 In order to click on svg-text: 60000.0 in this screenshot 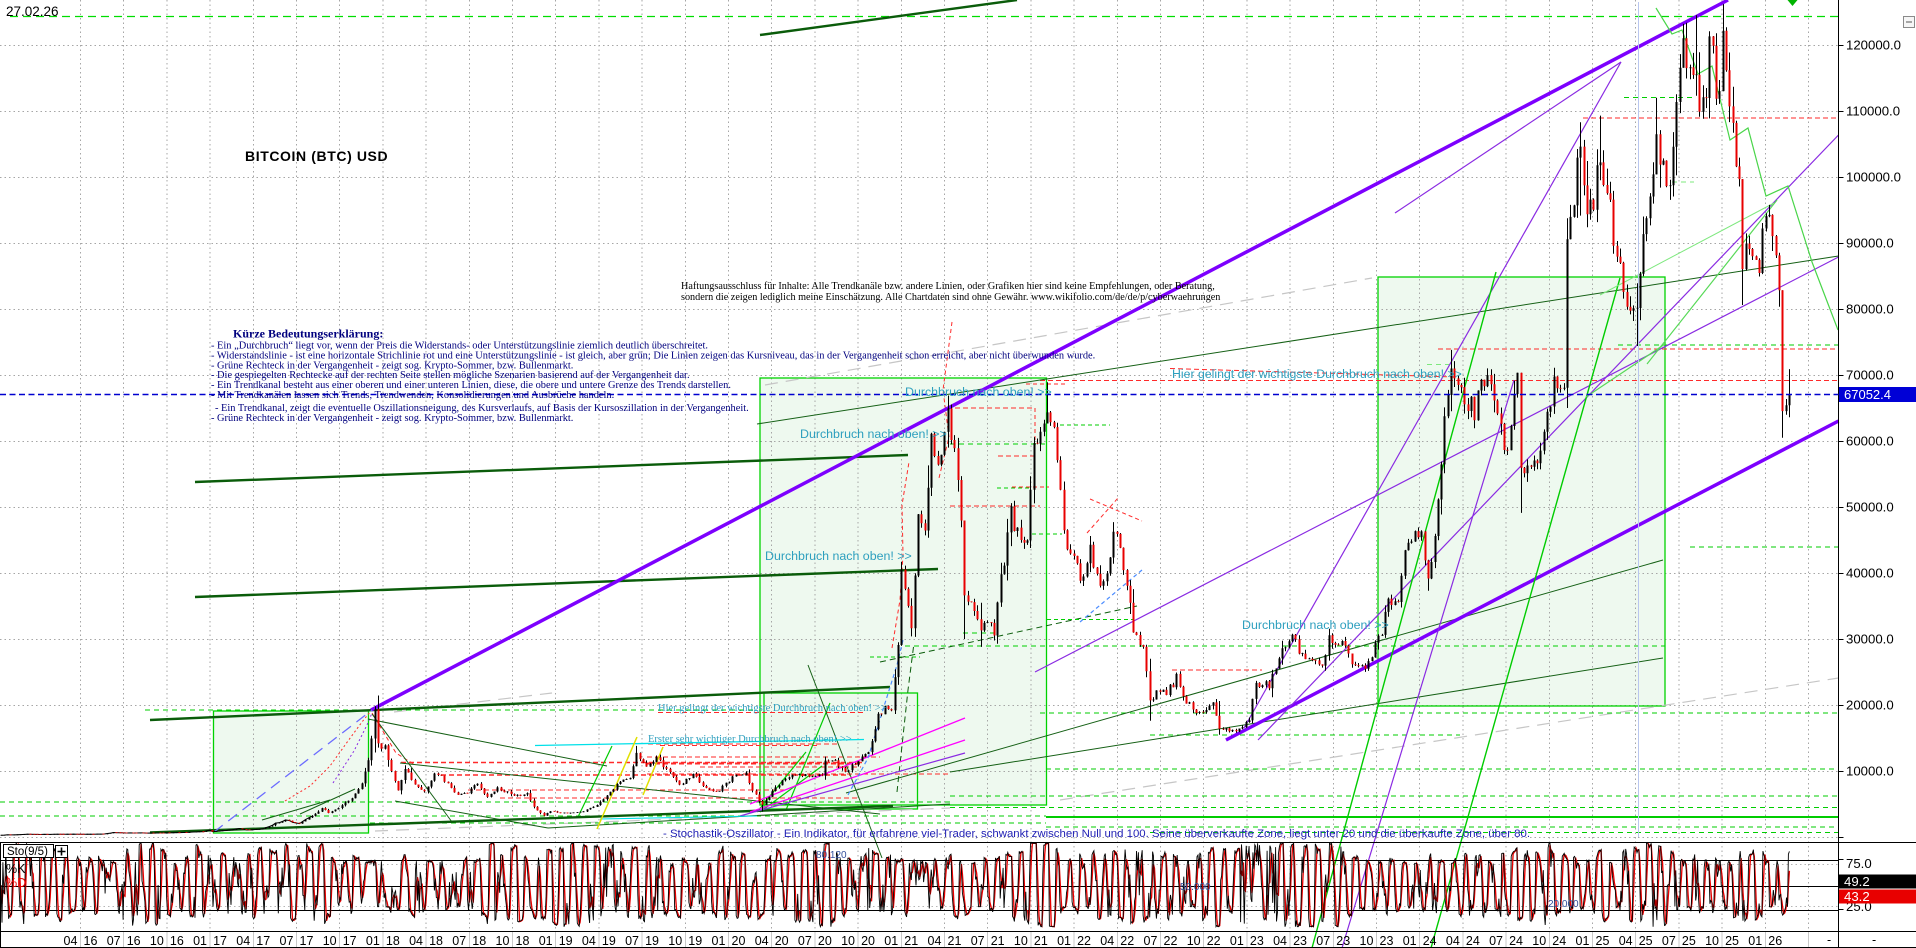, I will do `click(1870, 441)`.